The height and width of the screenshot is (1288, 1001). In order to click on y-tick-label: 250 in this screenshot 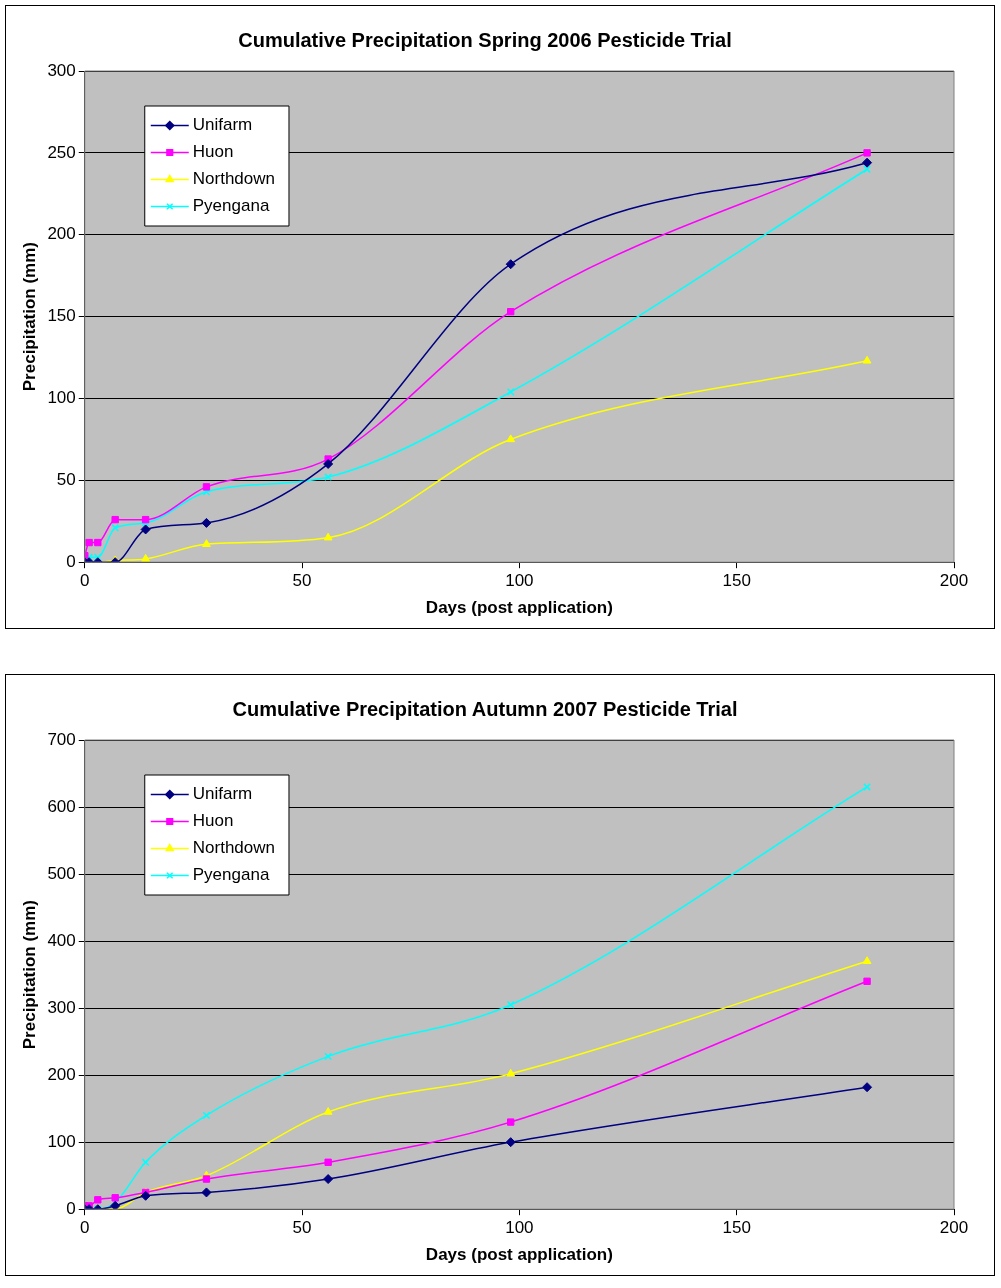, I will do `click(61, 152)`.